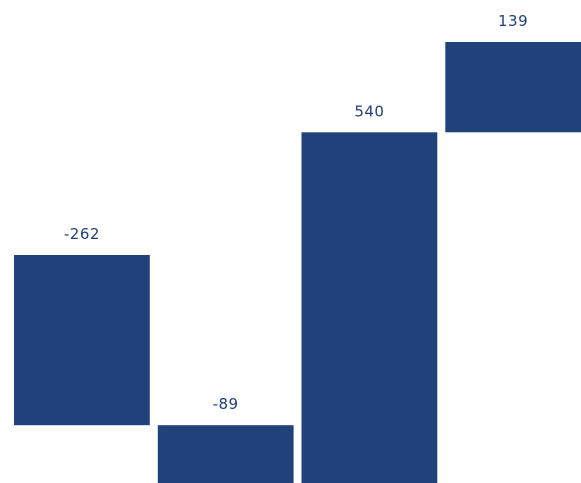 This screenshot has height=483, width=581. I want to click on value-label-2: 540, so click(369, 111).